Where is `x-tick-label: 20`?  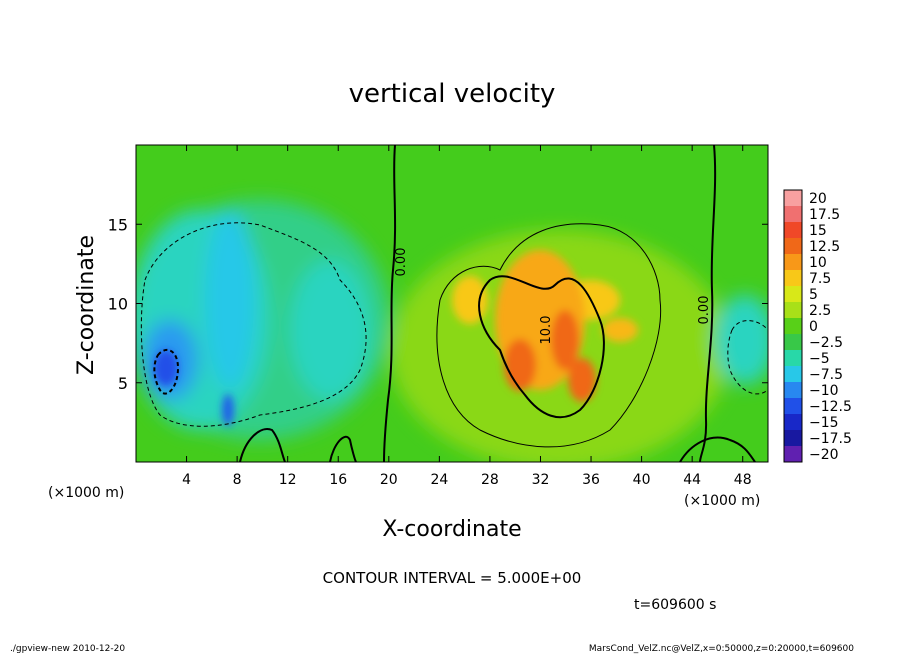 x-tick-label: 20 is located at coordinates (389, 480).